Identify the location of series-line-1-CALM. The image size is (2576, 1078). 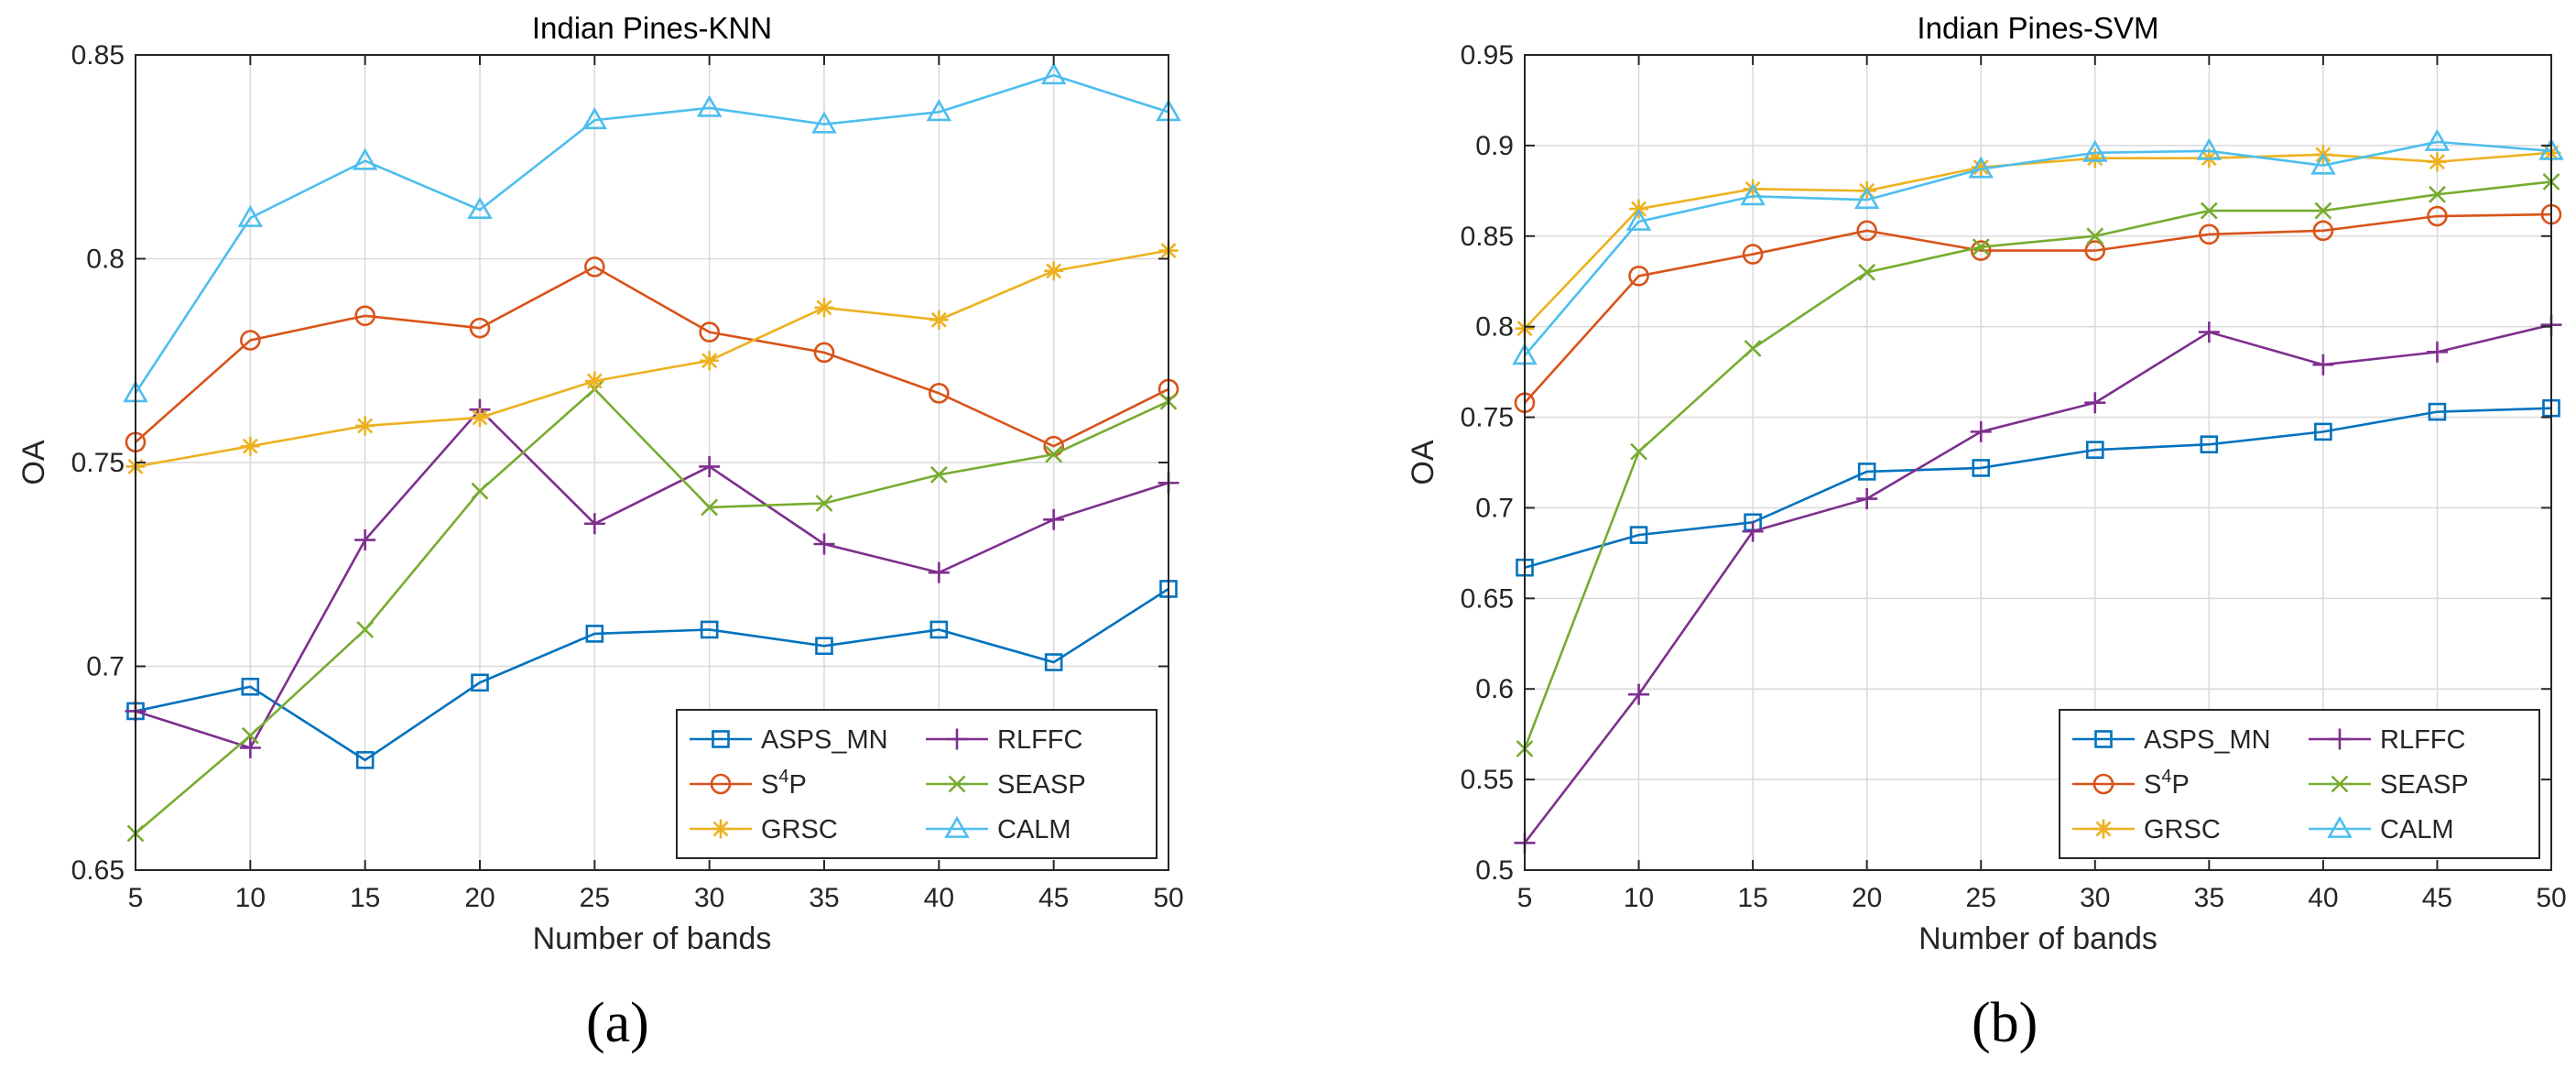
(2038, 248).